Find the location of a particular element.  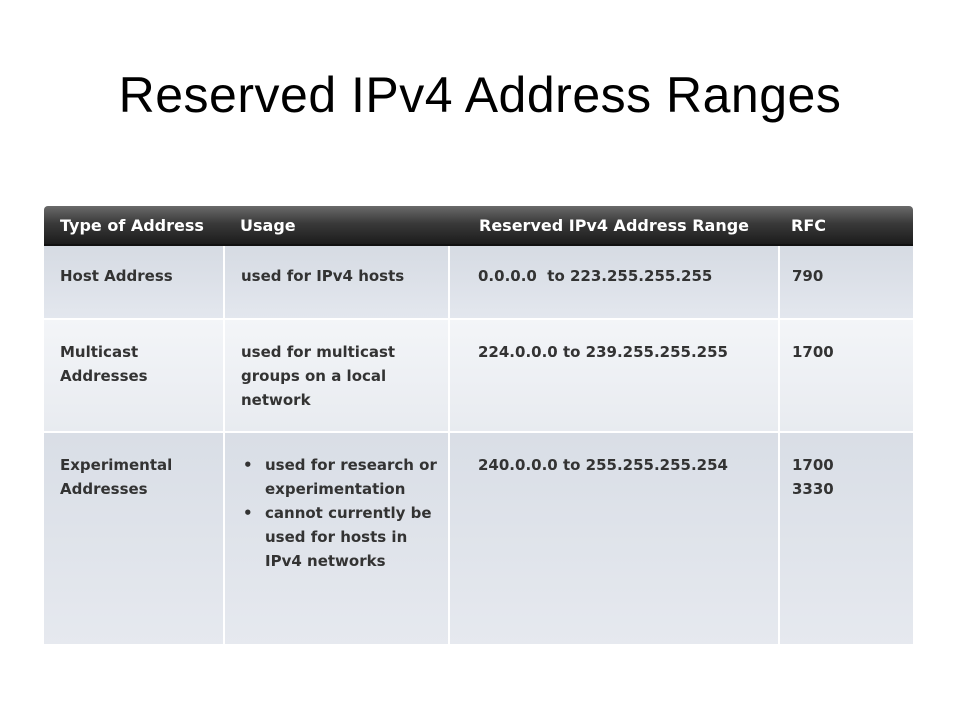

usage-bullet-item: used for research or experimentation is located at coordinates (340, 477).